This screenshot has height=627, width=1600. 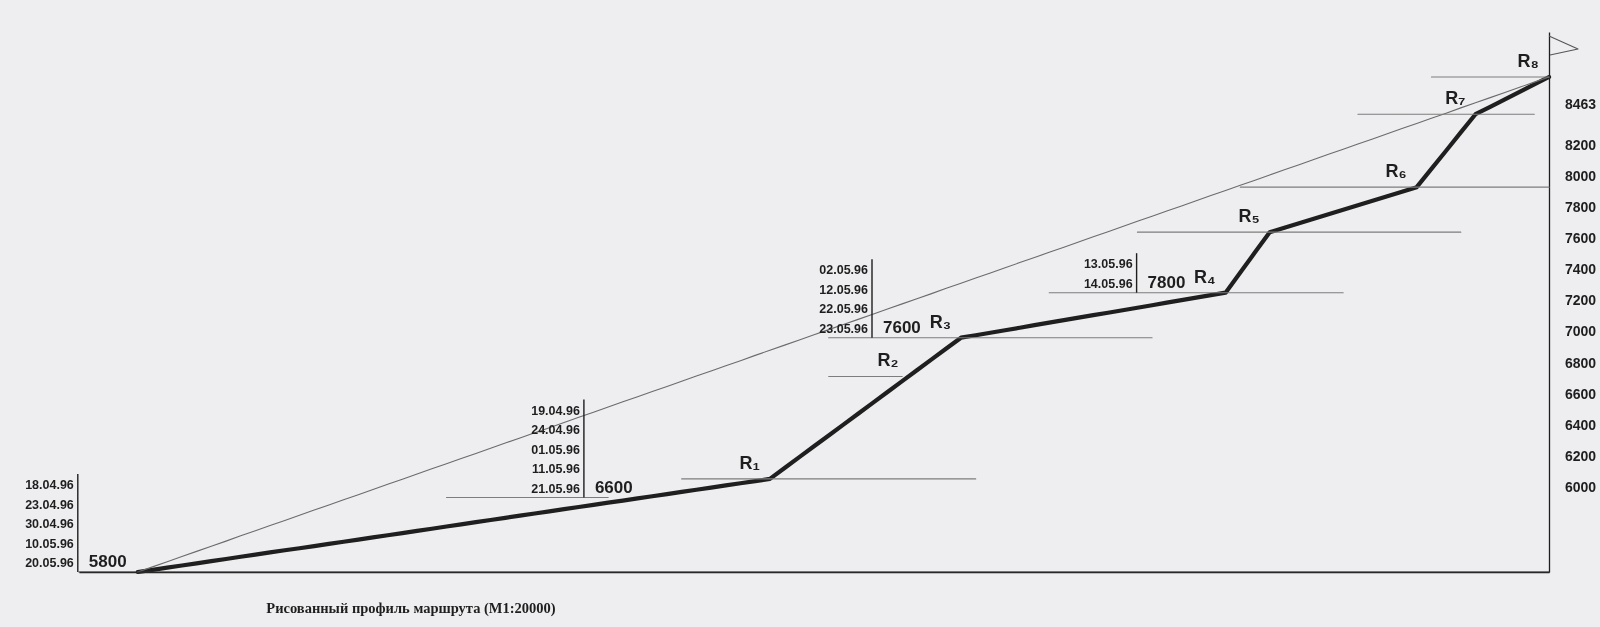 What do you see at coordinates (555, 488) in the screenshot?
I see `annotation: 21.05.96` at bounding box center [555, 488].